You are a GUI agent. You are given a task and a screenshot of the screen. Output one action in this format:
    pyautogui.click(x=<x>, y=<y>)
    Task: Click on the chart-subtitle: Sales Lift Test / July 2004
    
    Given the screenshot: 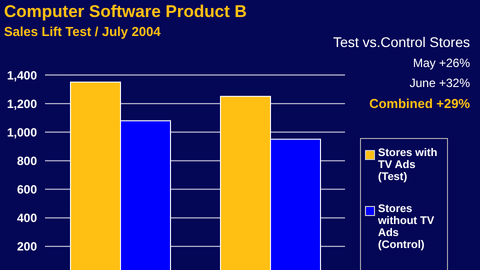 What is the action you would take?
    pyautogui.click(x=82, y=31)
    